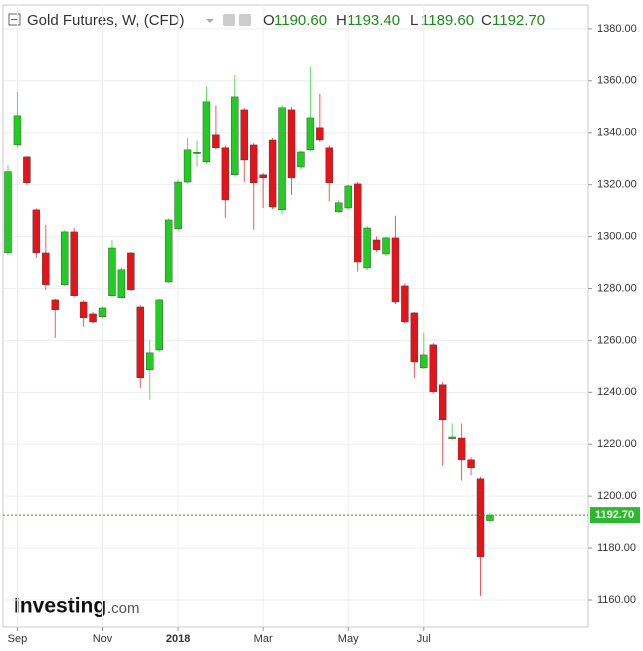 The width and height of the screenshot is (643, 651). What do you see at coordinates (447, 20) in the screenshot?
I see `ohlc-value: 1189.60` at bounding box center [447, 20].